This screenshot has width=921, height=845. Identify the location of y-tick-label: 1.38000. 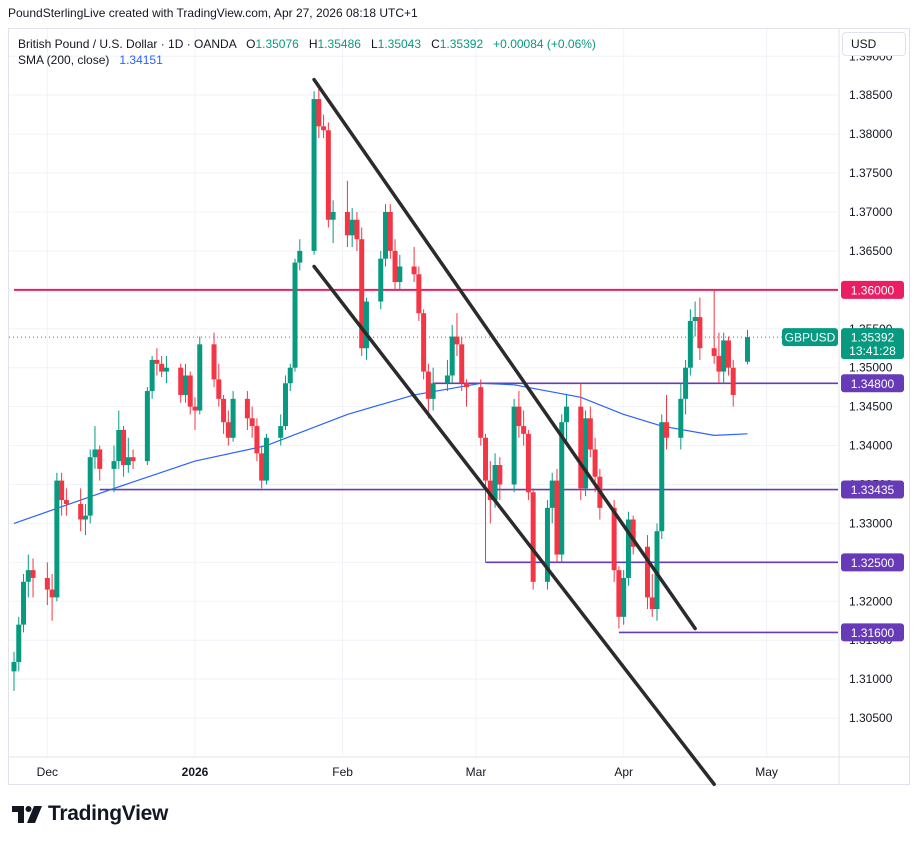
(871, 134).